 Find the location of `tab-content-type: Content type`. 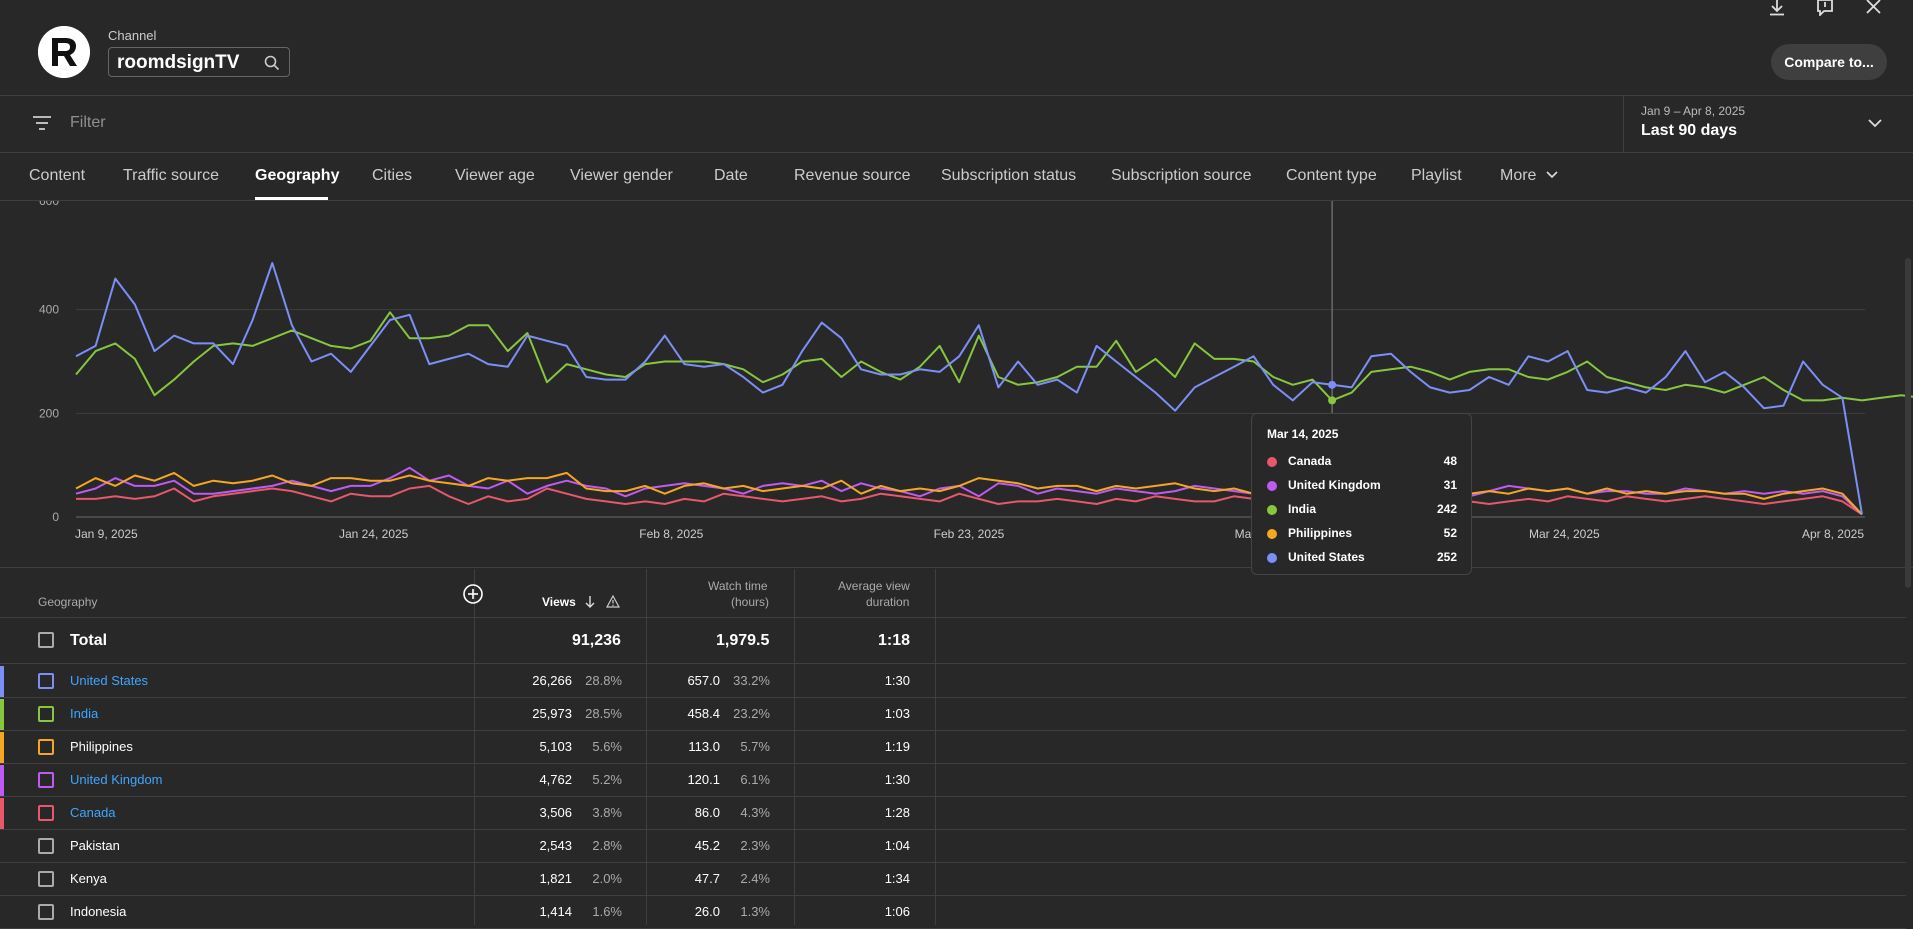

tab-content-type: Content type is located at coordinates (1331, 175).